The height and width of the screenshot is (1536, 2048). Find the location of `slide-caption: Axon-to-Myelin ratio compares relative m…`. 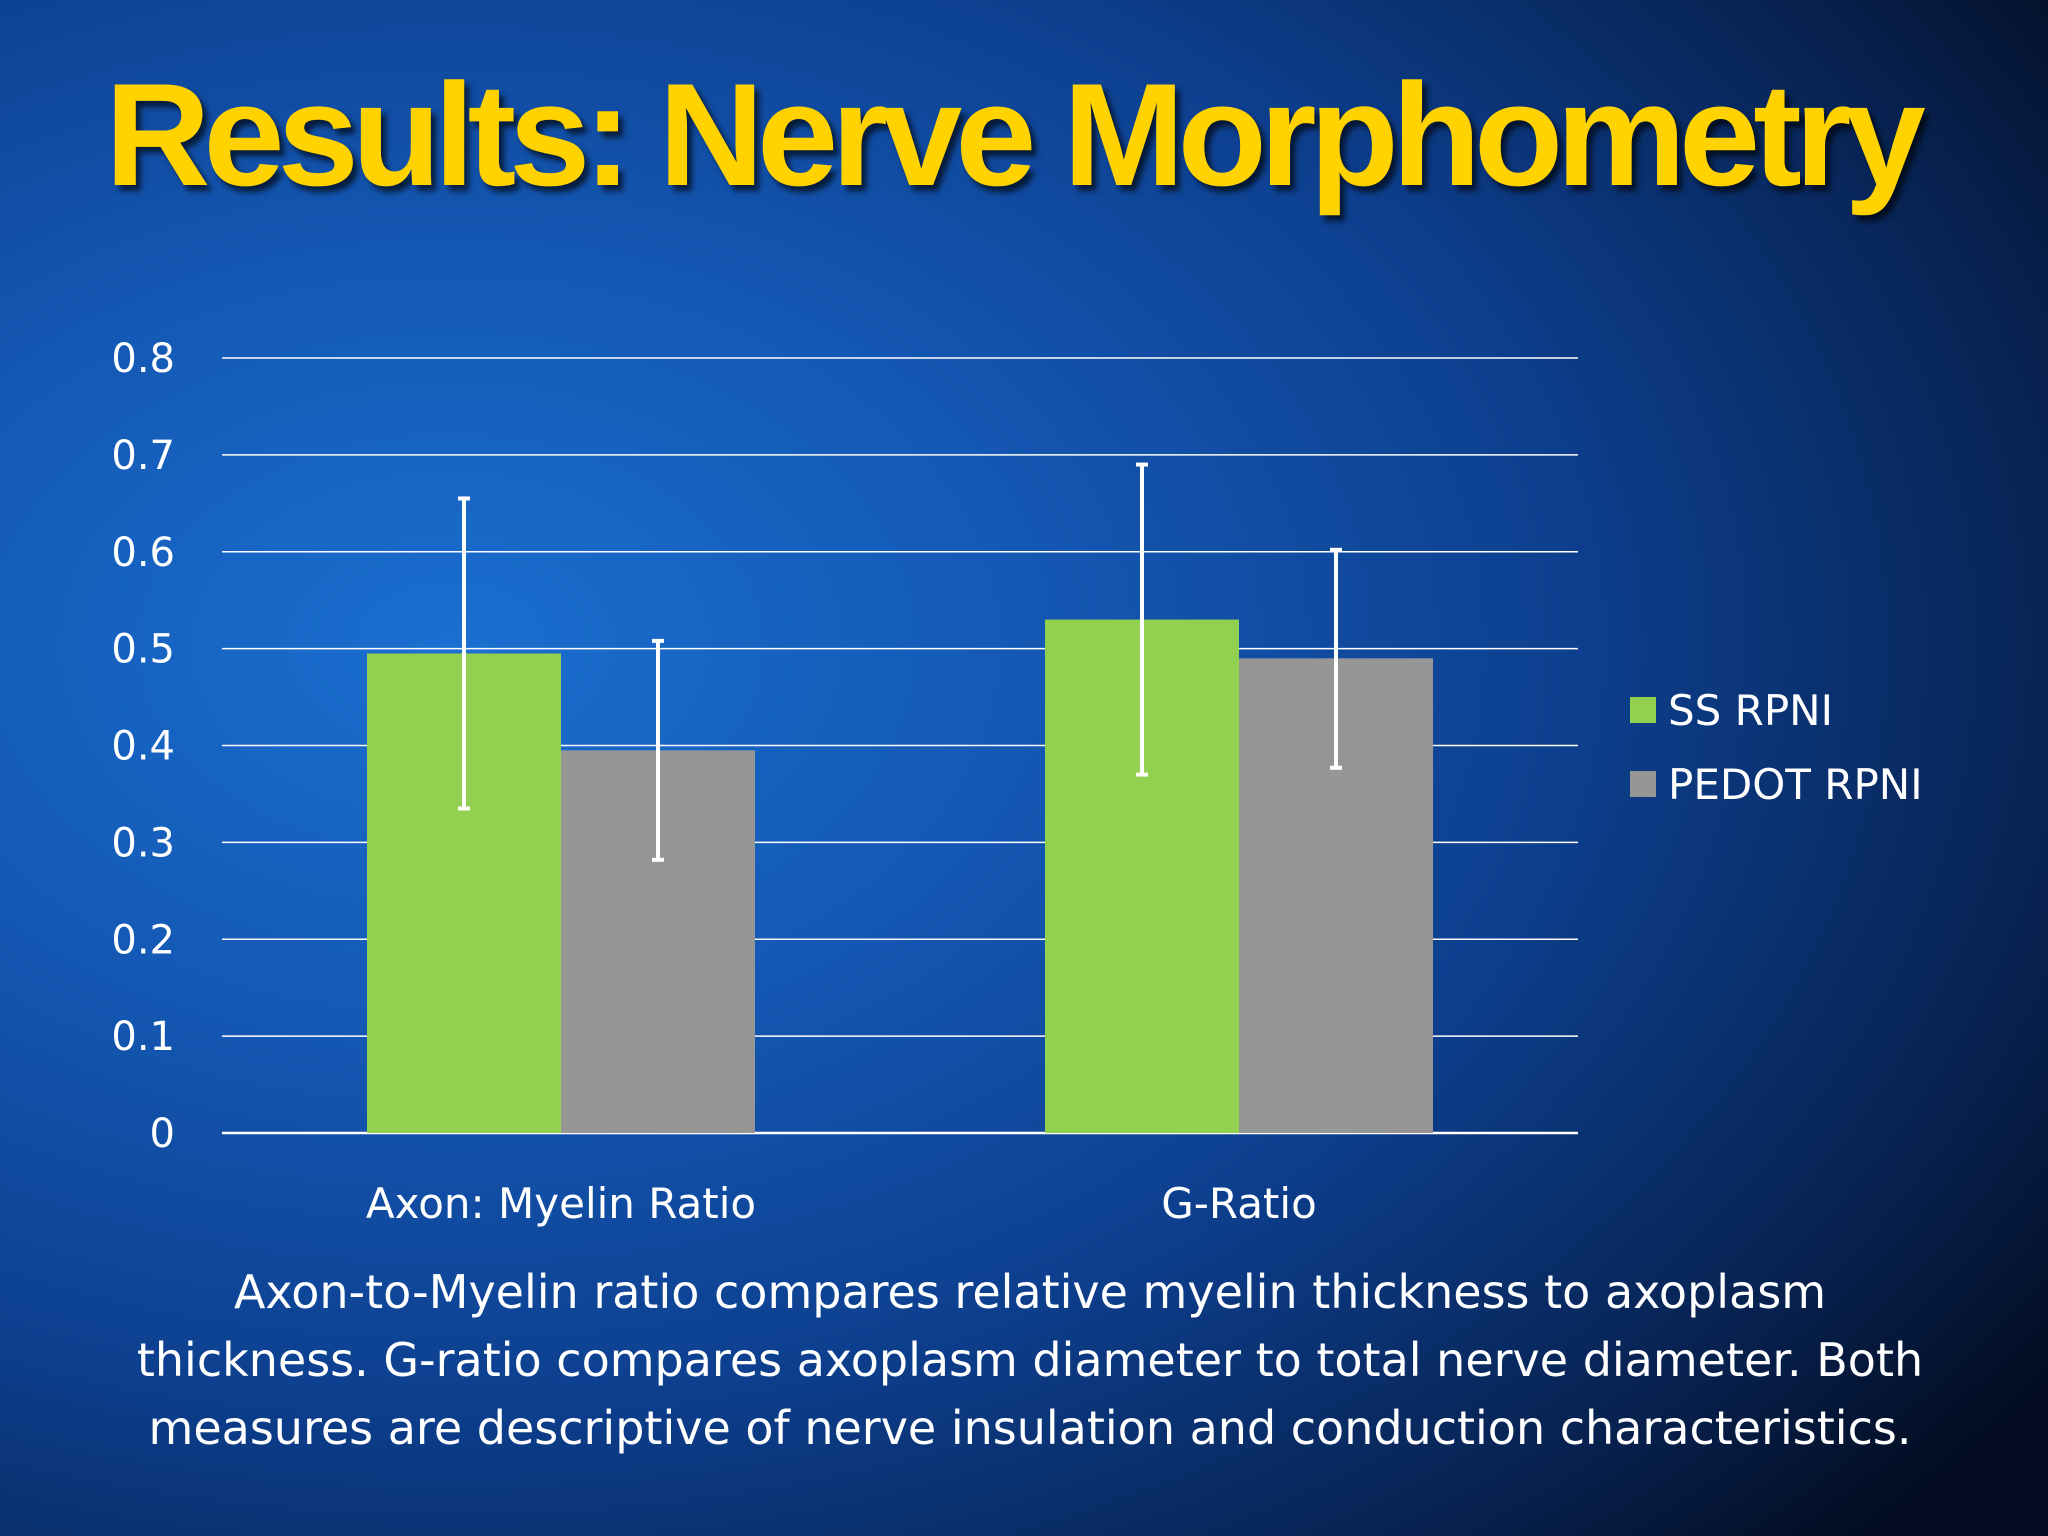

slide-caption: Axon-to-Myelin ratio compares relative m… is located at coordinates (1030, 1360).